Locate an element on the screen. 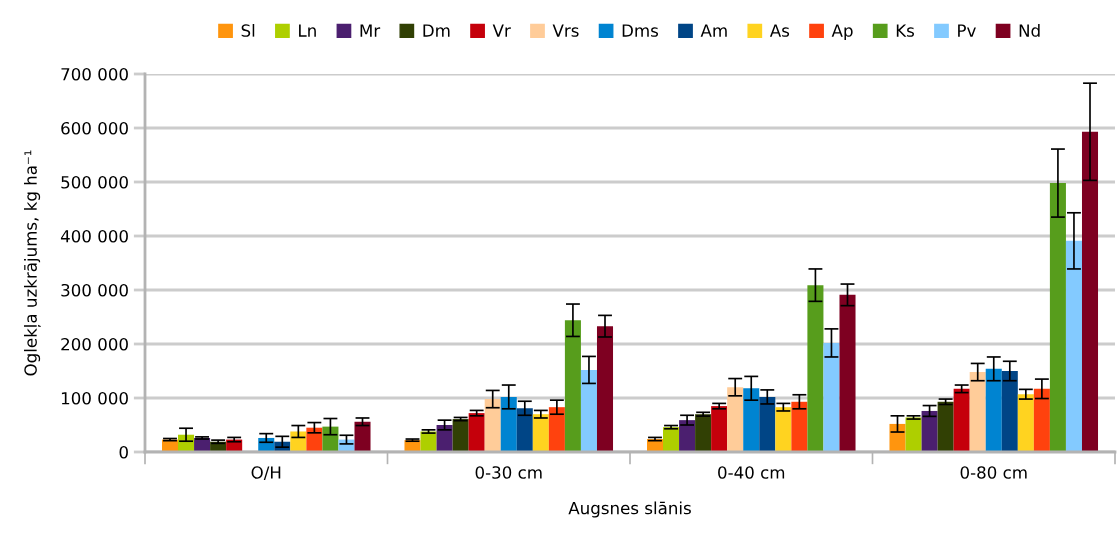 The image size is (1117, 537). legend-label: Ap is located at coordinates (842, 32).